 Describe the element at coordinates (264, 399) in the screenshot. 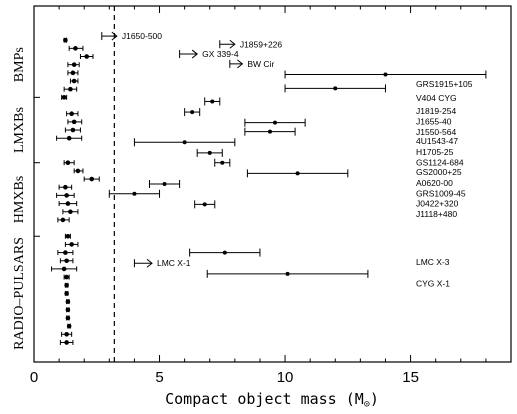

I see `x-axis-title-text: Compact object mass (M` at that location.